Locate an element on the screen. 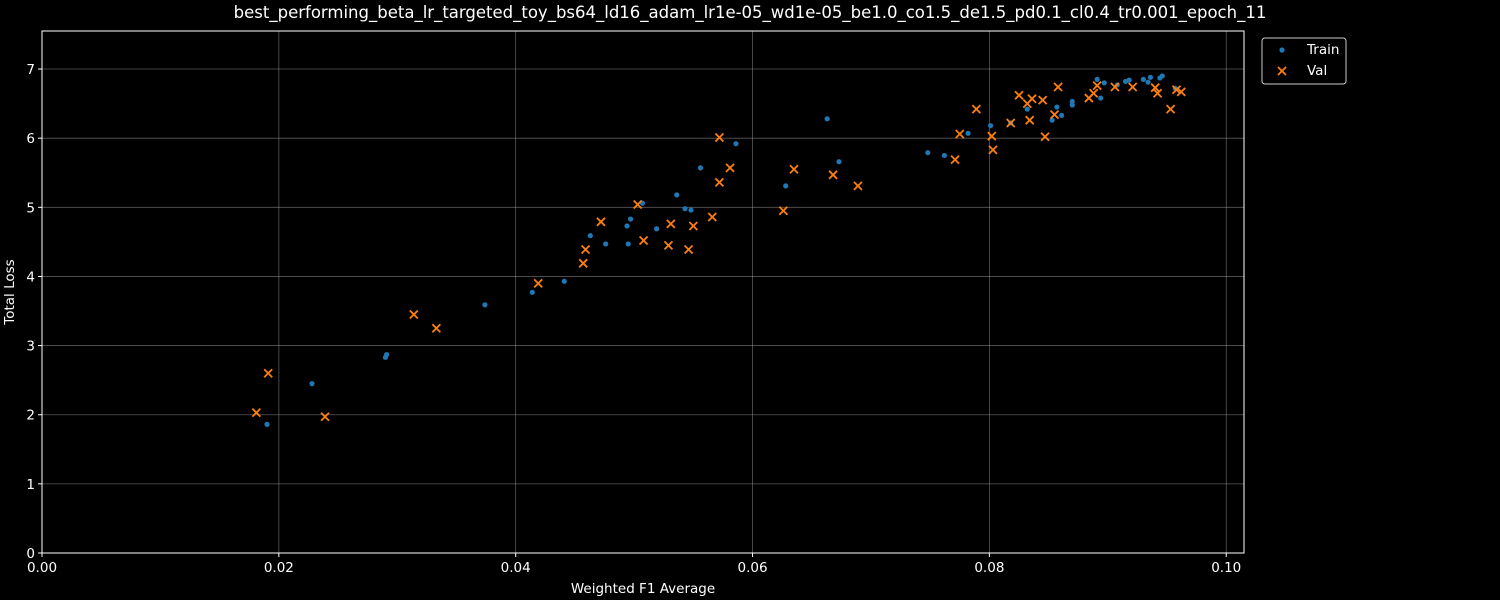 This screenshot has width=1500, height=600. x-tick-label: 0.06 is located at coordinates (753, 568).